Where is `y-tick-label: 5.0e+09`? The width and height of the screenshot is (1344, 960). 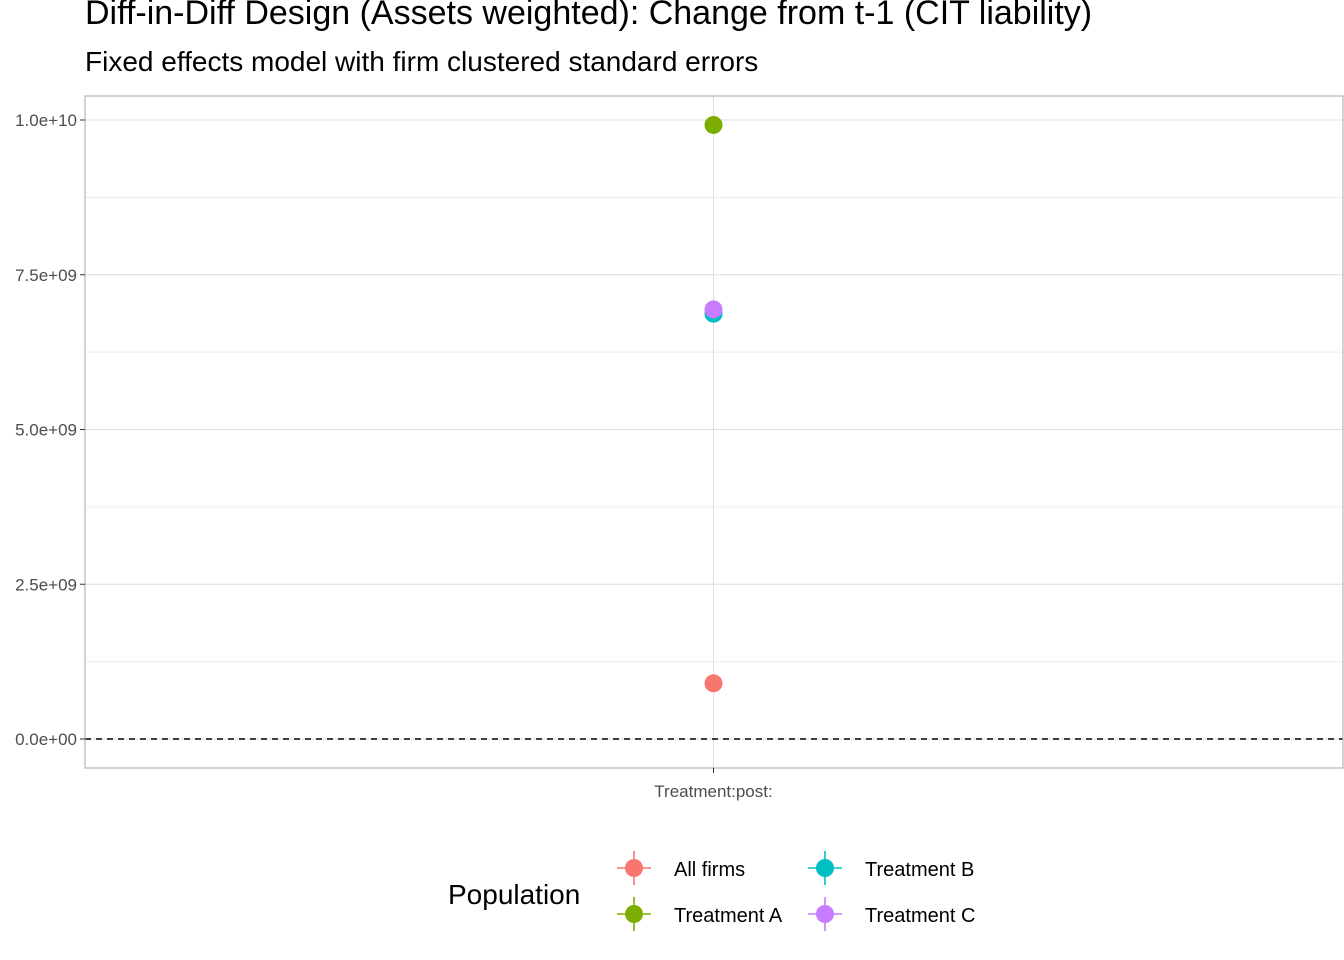 y-tick-label: 5.0e+09 is located at coordinates (46, 430).